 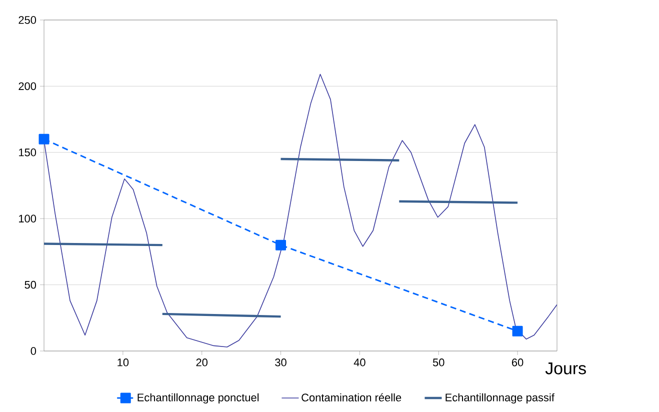 I want to click on legend-label: Echantillonnage passif, so click(x=500, y=398).